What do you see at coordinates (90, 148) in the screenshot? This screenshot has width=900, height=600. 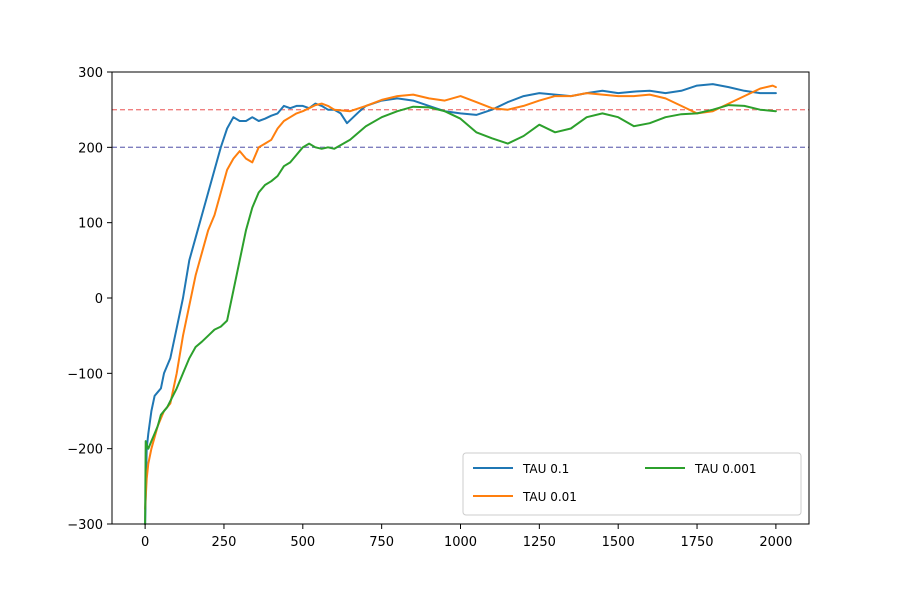 I see `y-tick-label: 200` at bounding box center [90, 148].